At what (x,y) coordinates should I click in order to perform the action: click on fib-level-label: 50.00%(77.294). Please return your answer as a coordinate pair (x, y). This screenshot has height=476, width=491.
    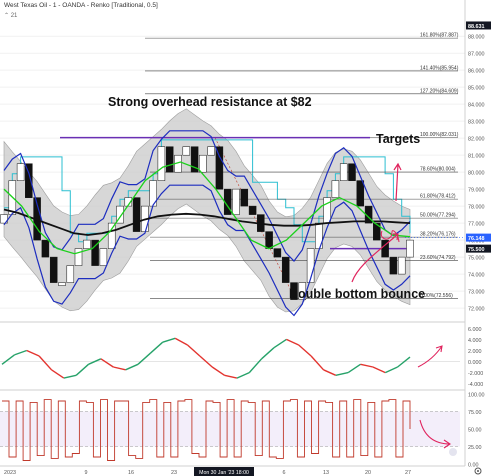
    Looking at the image, I should click on (438, 216).